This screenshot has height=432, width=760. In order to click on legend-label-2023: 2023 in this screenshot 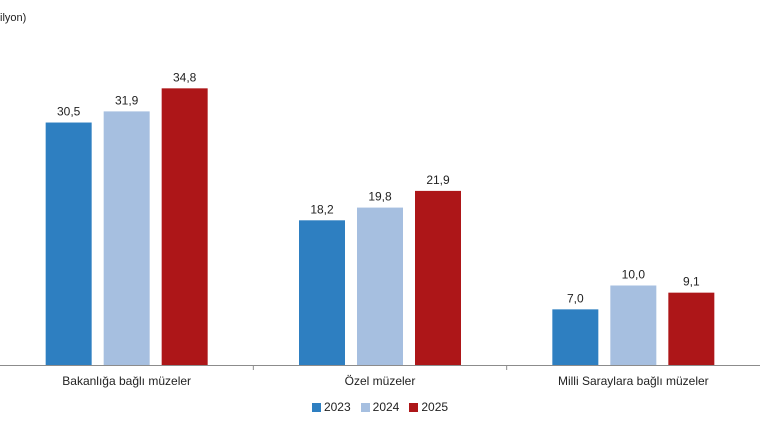, I will do `click(337, 407)`.